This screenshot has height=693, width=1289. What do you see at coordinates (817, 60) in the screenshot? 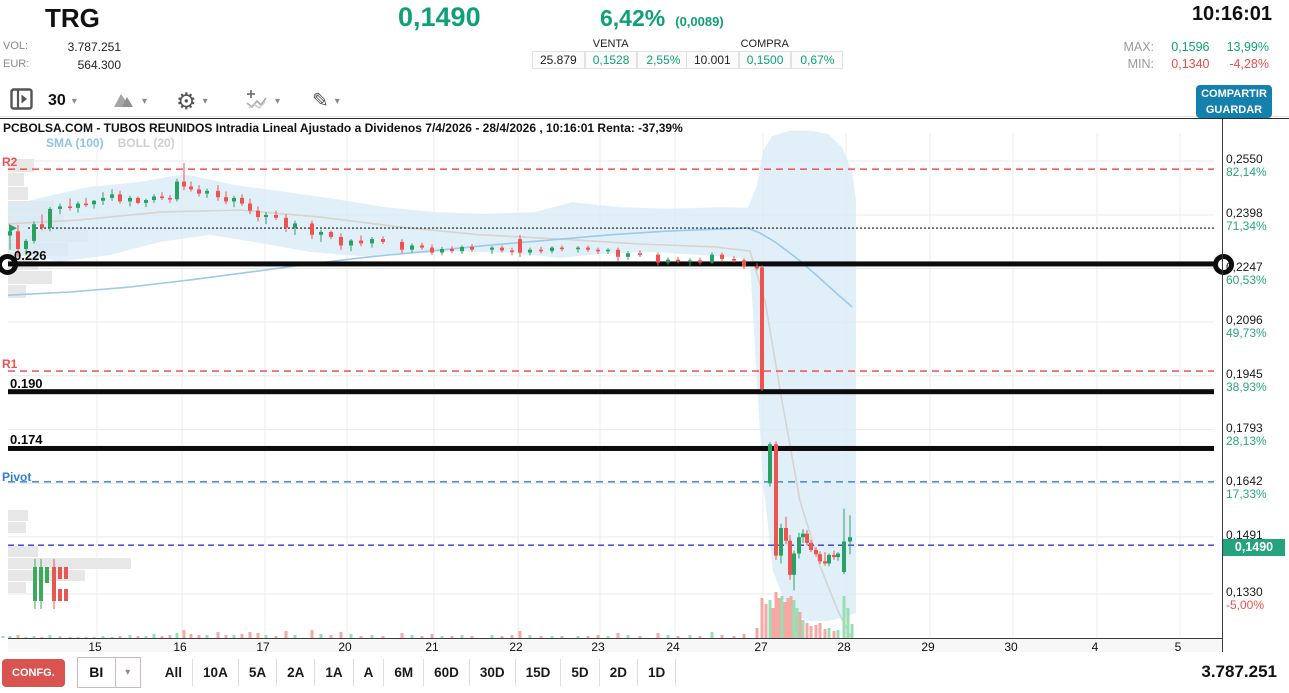
I see `compra-pct: 0,67%` at bounding box center [817, 60].